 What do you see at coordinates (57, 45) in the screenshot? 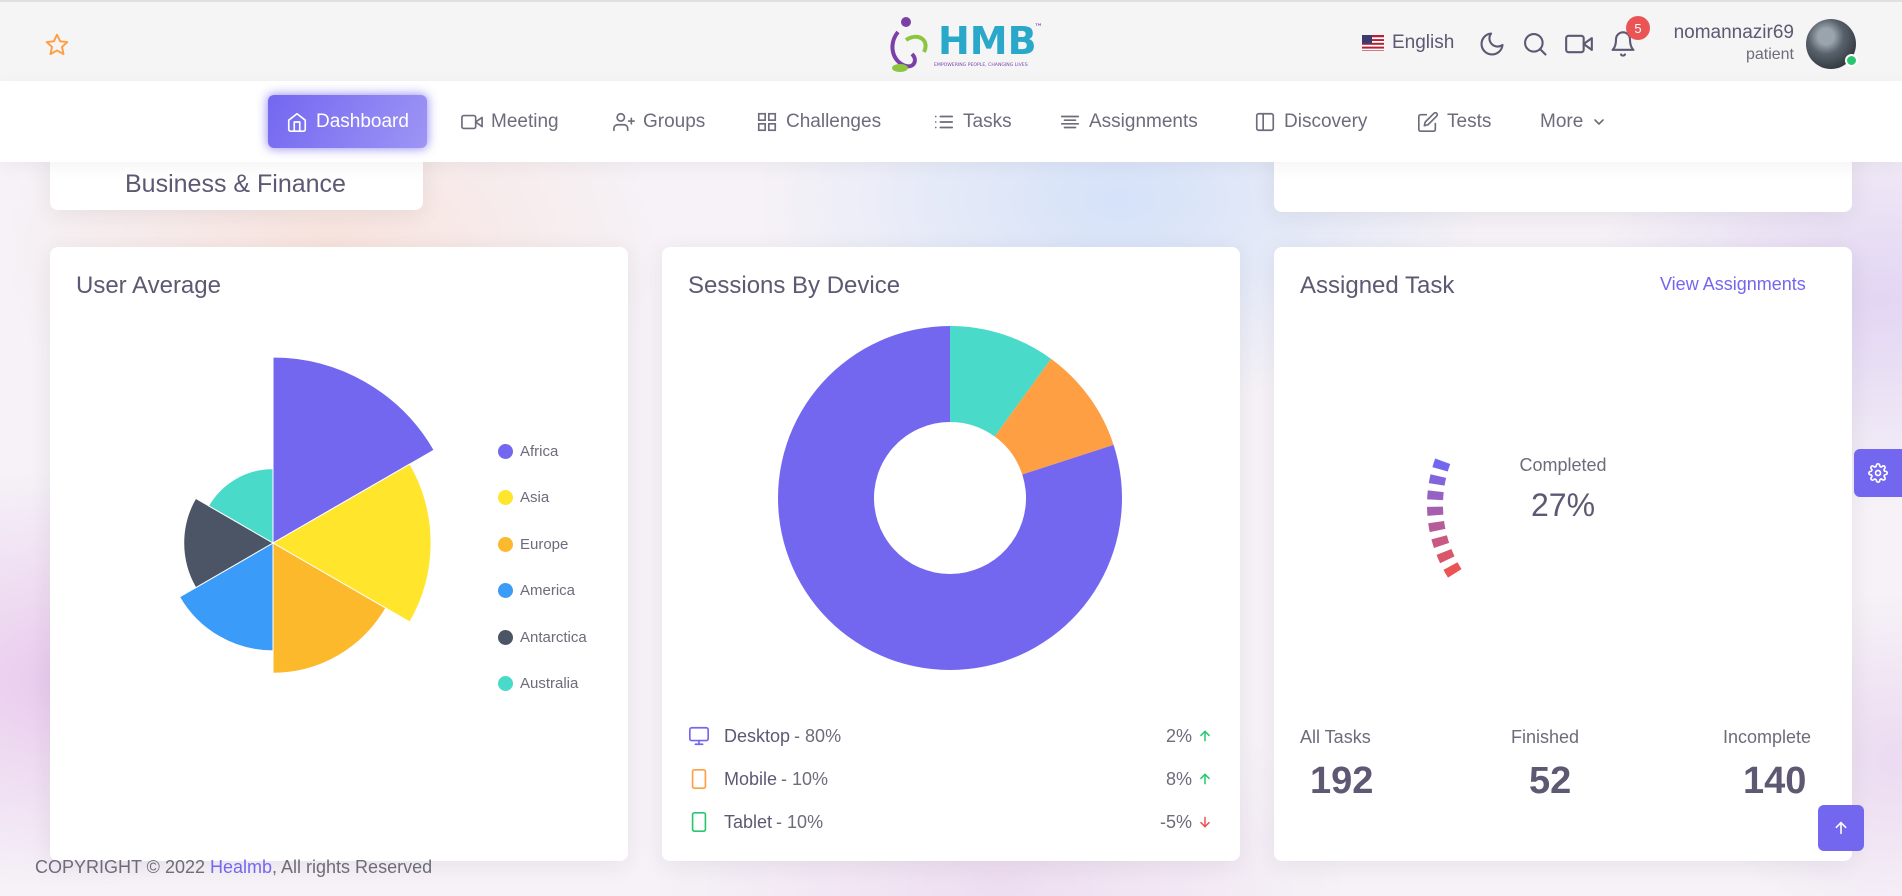
I see `bookmark-star-icon` at bounding box center [57, 45].